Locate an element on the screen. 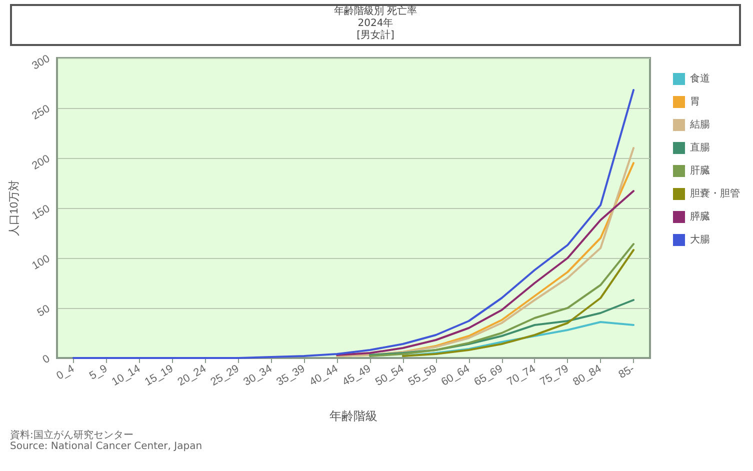 This screenshot has width=753, height=471. x-tick-label: 0_4 is located at coordinates (65, 372).